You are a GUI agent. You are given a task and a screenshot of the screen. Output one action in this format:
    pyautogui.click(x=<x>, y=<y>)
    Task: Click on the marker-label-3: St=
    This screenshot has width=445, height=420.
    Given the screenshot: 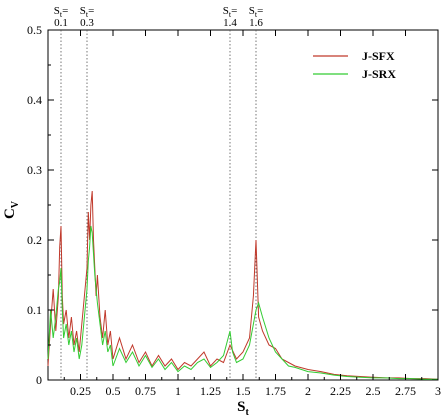 What is the action you would take?
    pyautogui.click(x=256, y=12)
    